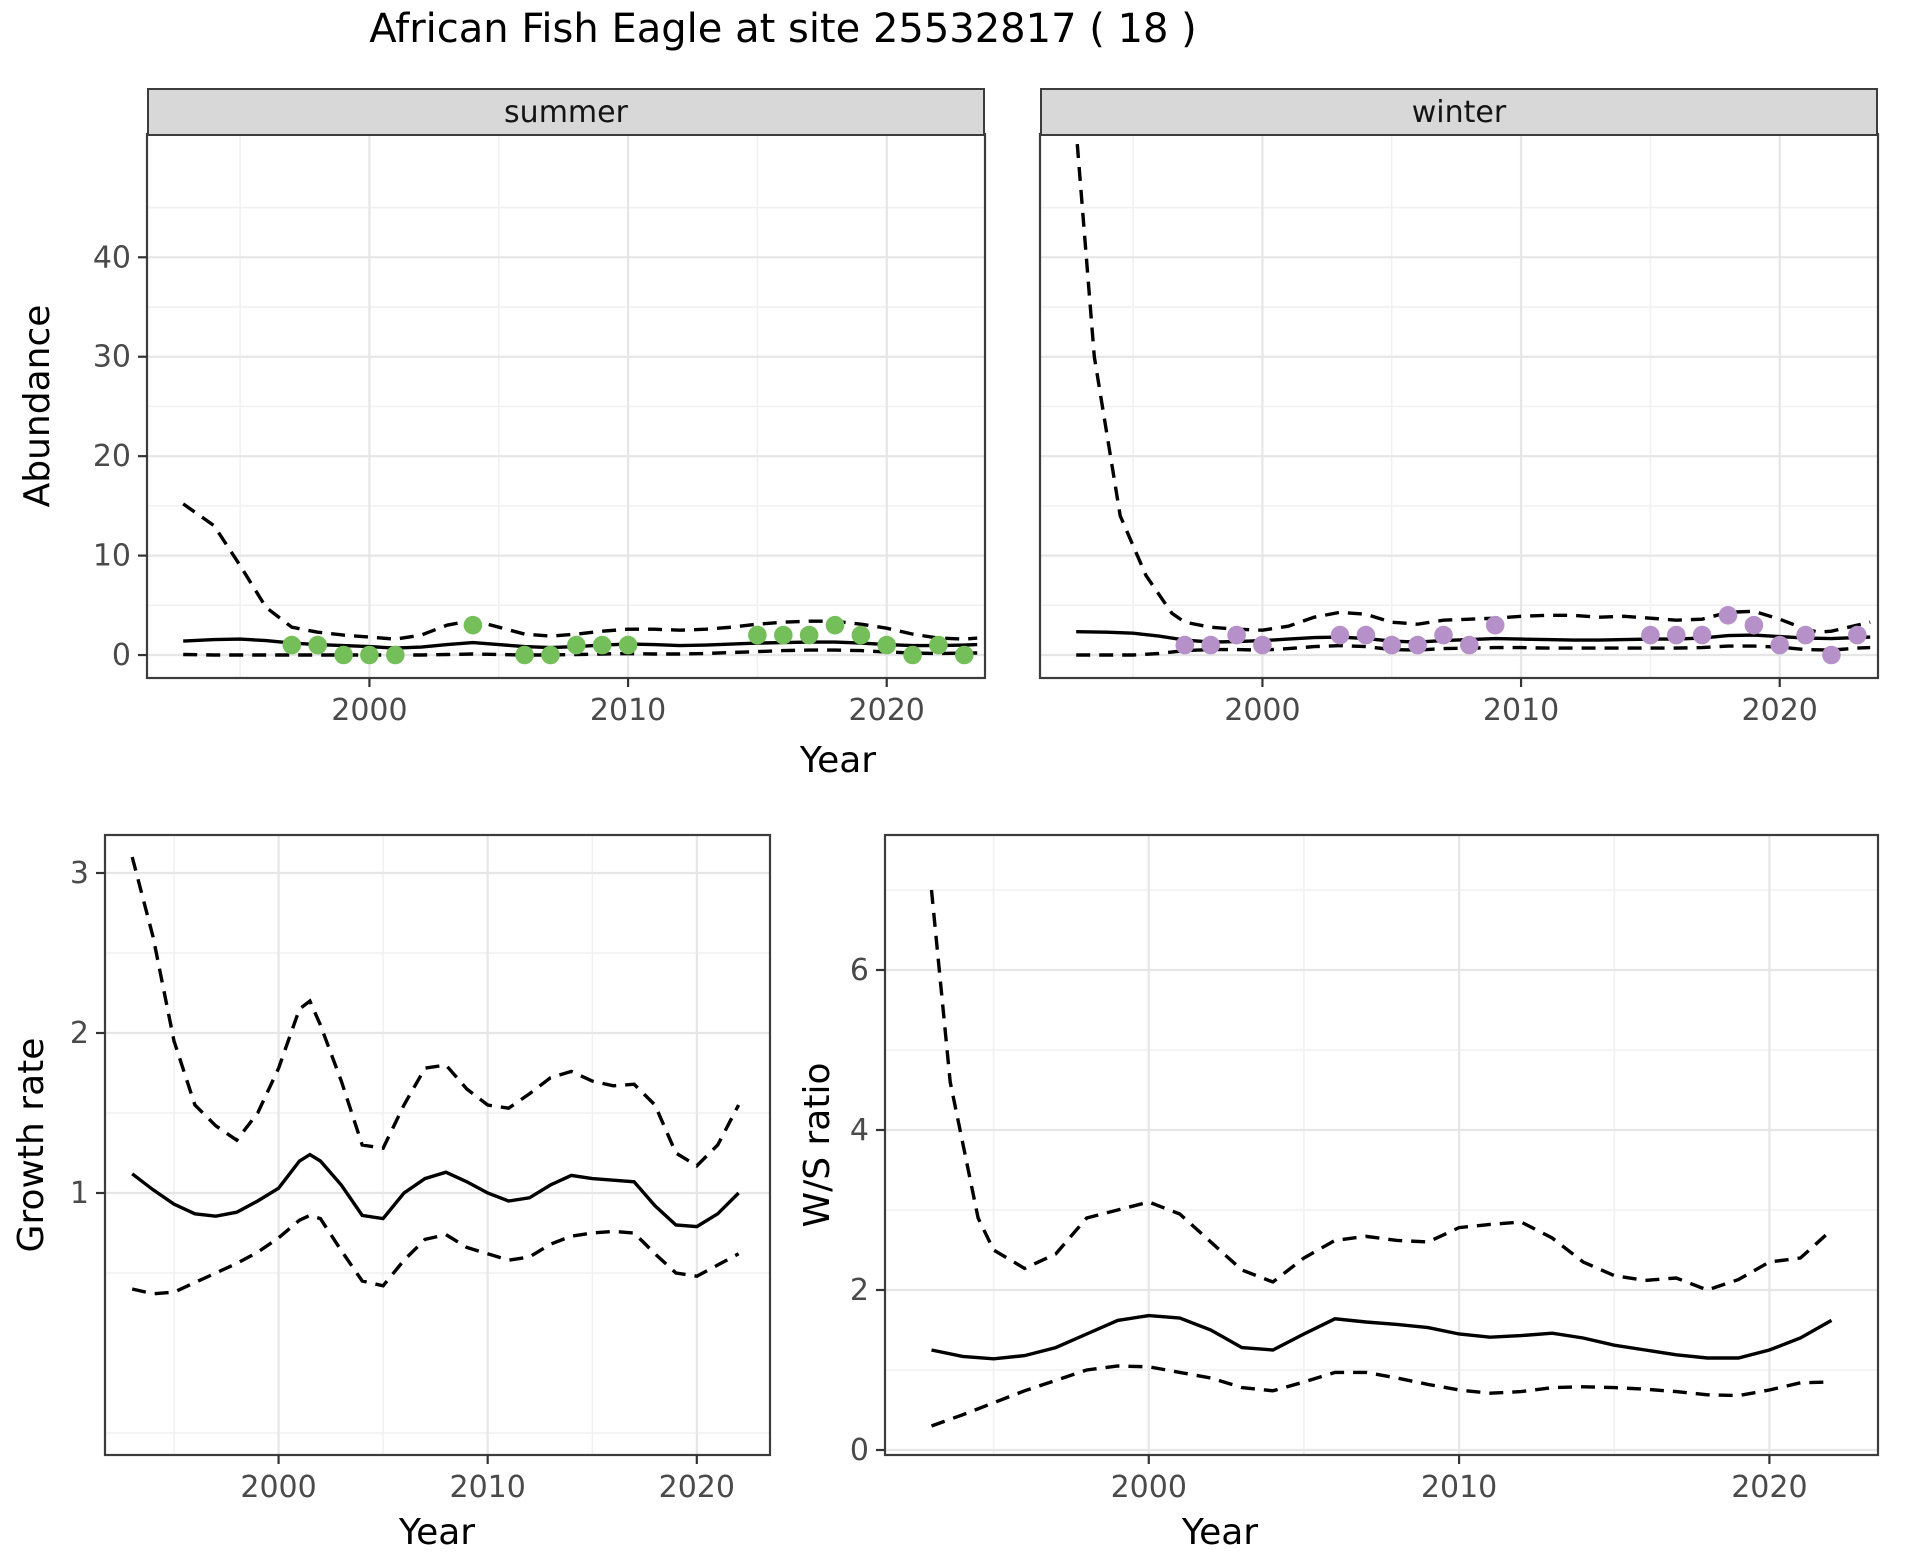 The height and width of the screenshot is (1560, 1920). I want to click on x-axis-title-top: Year, so click(838, 760).